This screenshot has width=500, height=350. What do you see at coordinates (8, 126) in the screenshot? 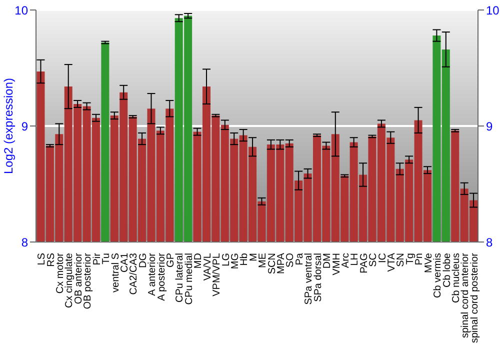
I see `y-axis-title: Log2 (expression)` at bounding box center [8, 126].